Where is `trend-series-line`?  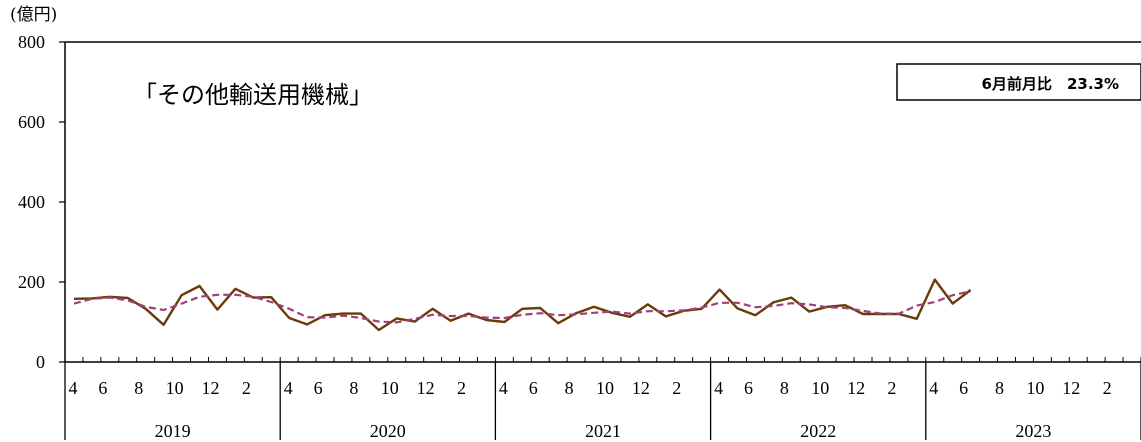 trend-series-line is located at coordinates (522, 307).